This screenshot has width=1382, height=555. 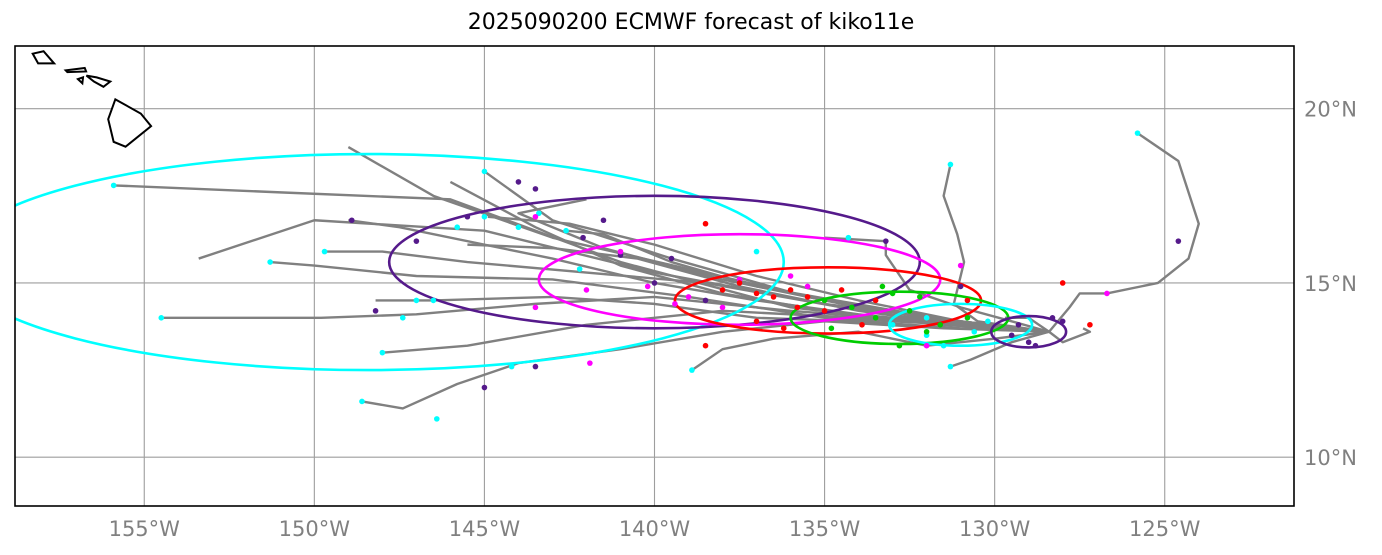 I want to click on lon-tick-label: 130°W, so click(x=995, y=529).